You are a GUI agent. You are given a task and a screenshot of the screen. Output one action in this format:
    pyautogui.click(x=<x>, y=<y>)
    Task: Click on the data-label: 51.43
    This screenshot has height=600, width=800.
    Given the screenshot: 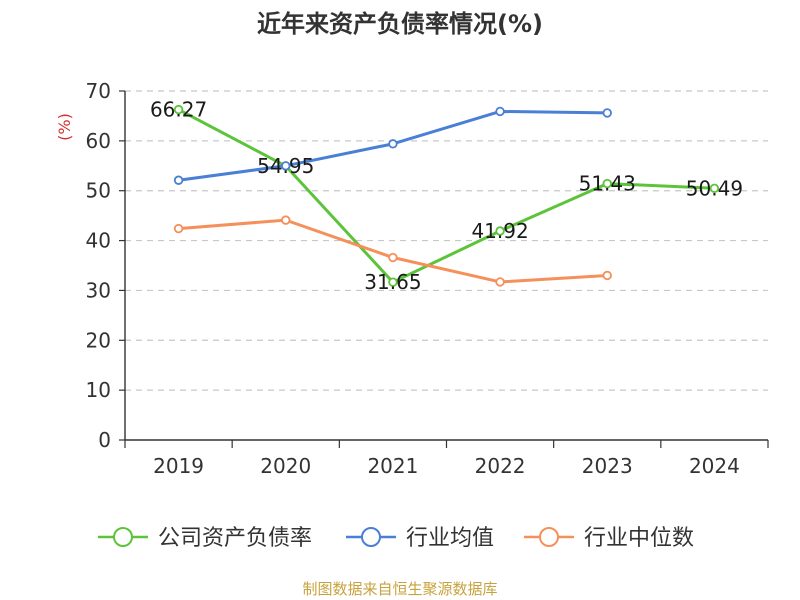 What is the action you would take?
    pyautogui.click(x=607, y=184)
    